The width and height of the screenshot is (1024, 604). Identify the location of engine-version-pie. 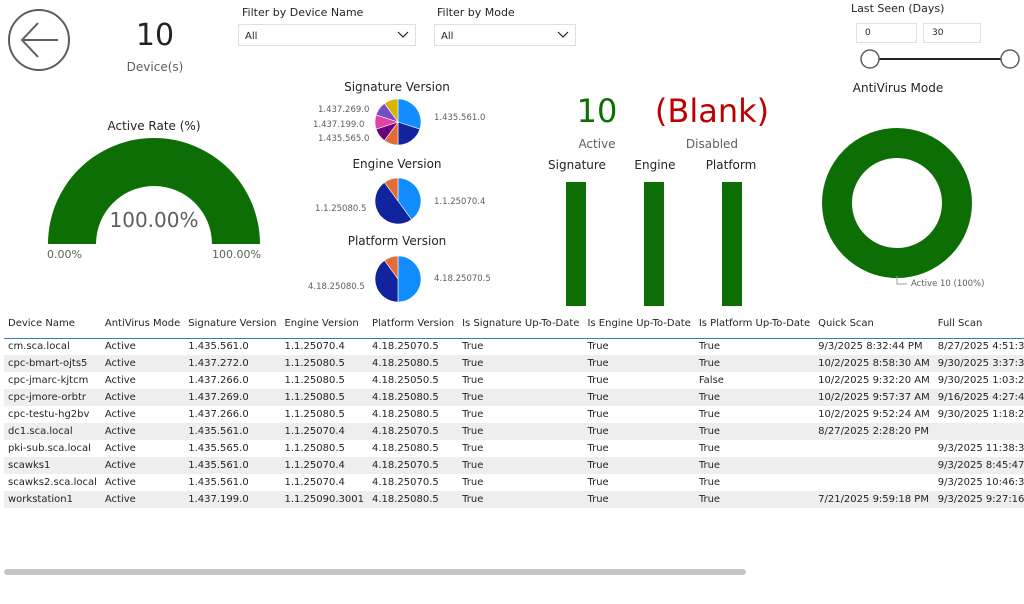
(398, 201).